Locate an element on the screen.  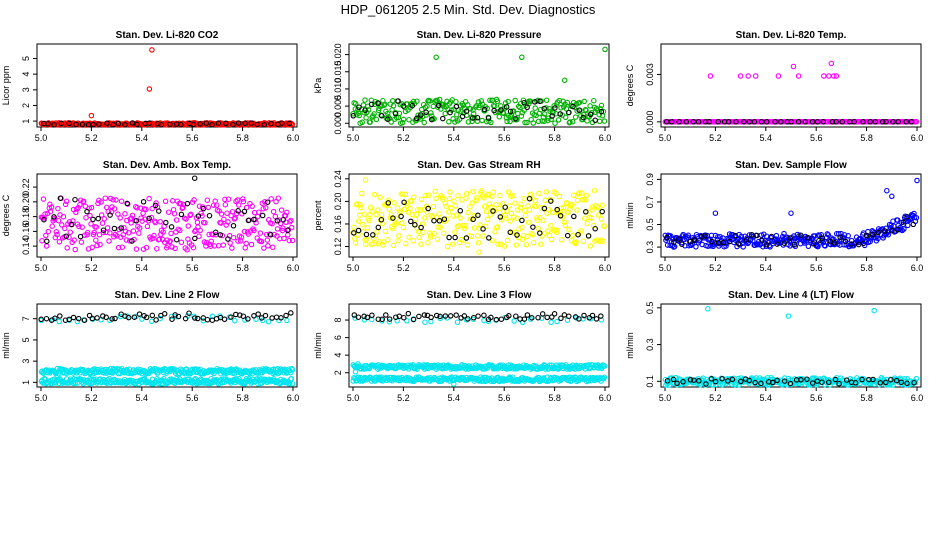
x-tick-label: 5.8 is located at coordinates (242, 398).